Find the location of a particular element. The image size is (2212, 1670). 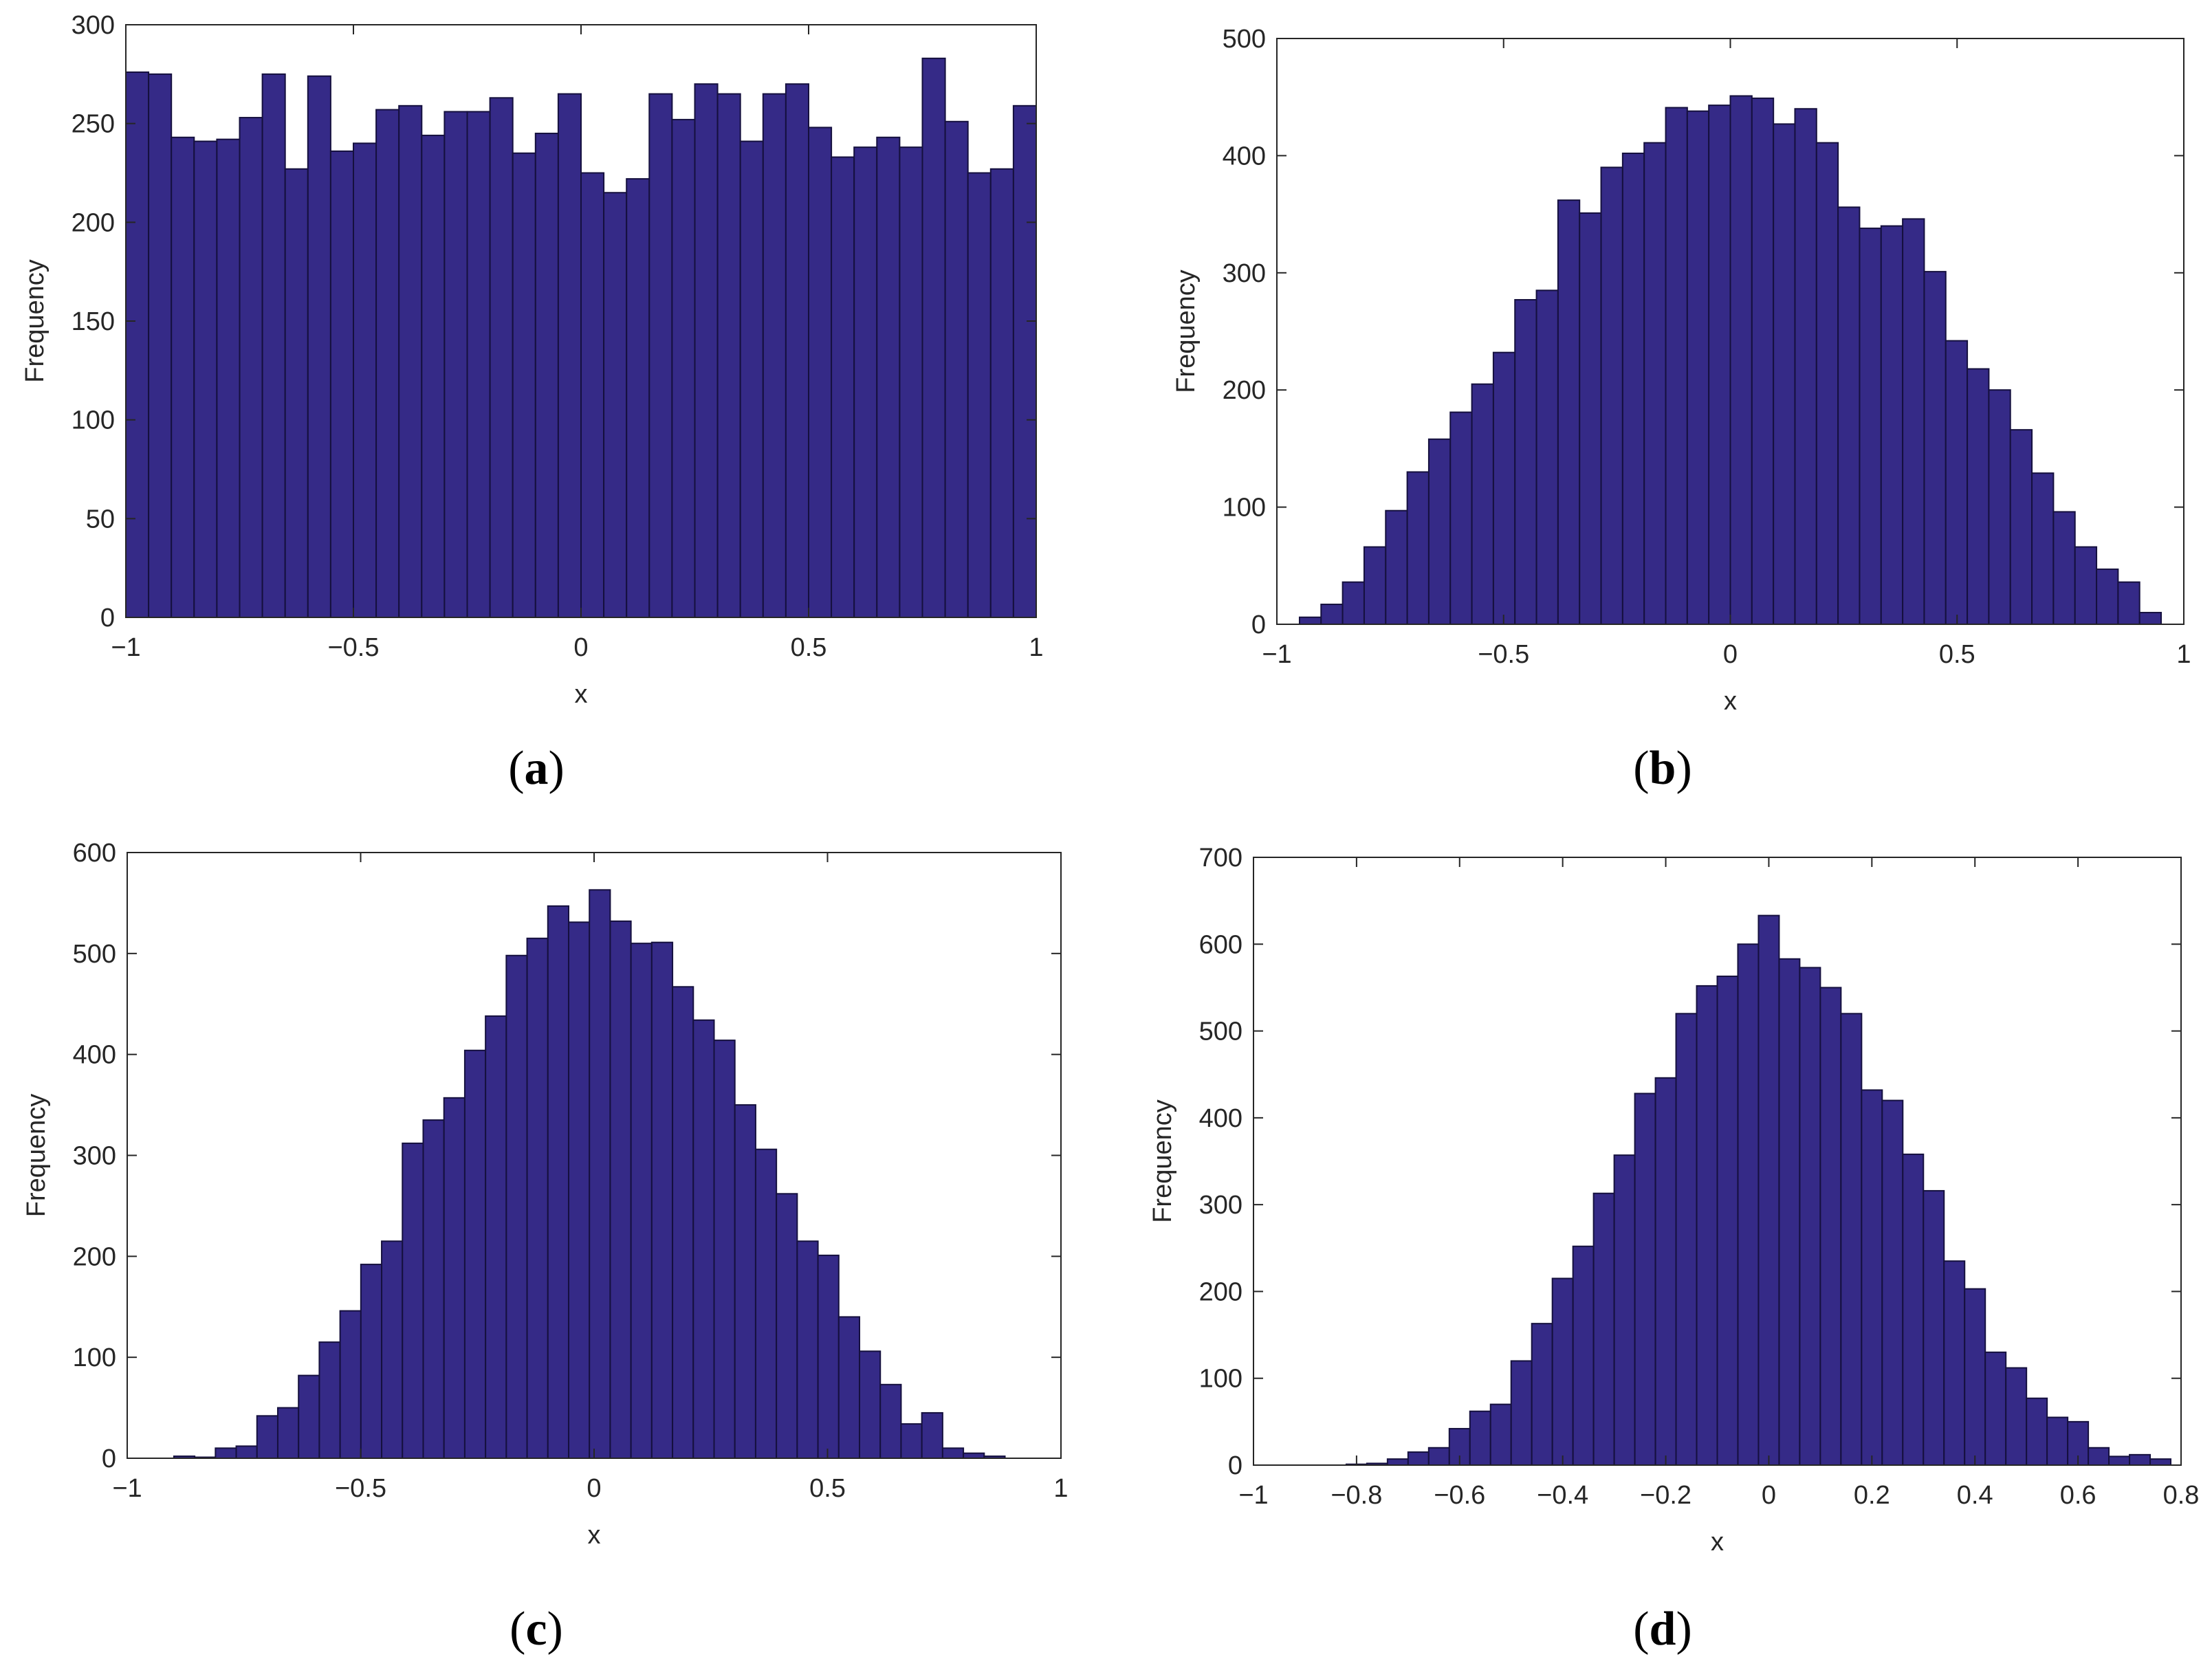

panel-caption: (d) is located at coordinates (1662, 1630).